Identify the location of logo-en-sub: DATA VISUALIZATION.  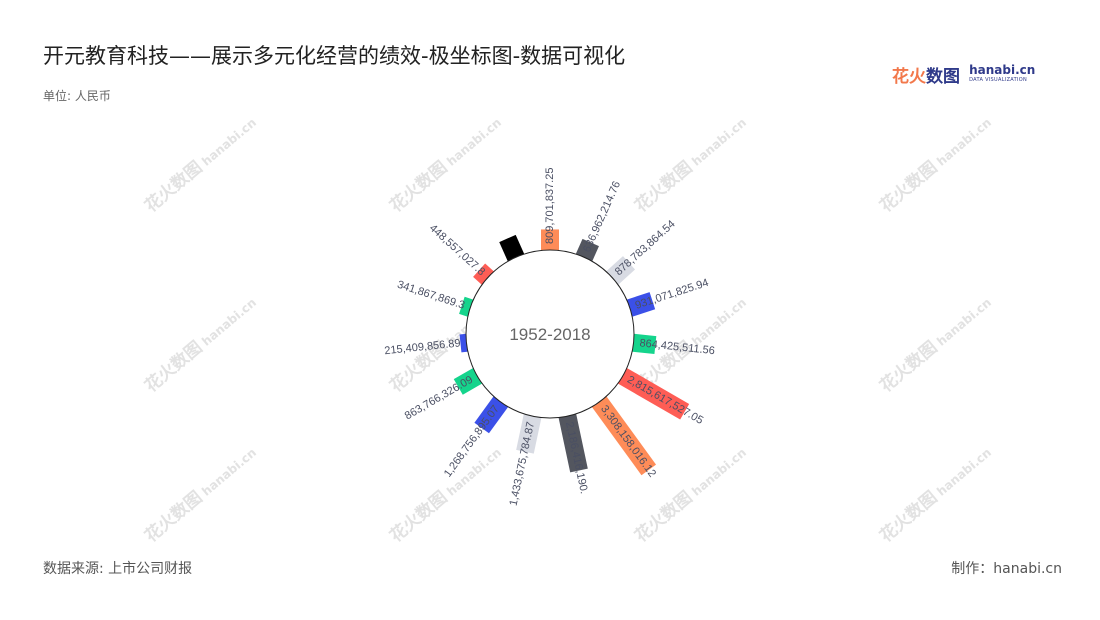
(998, 79).